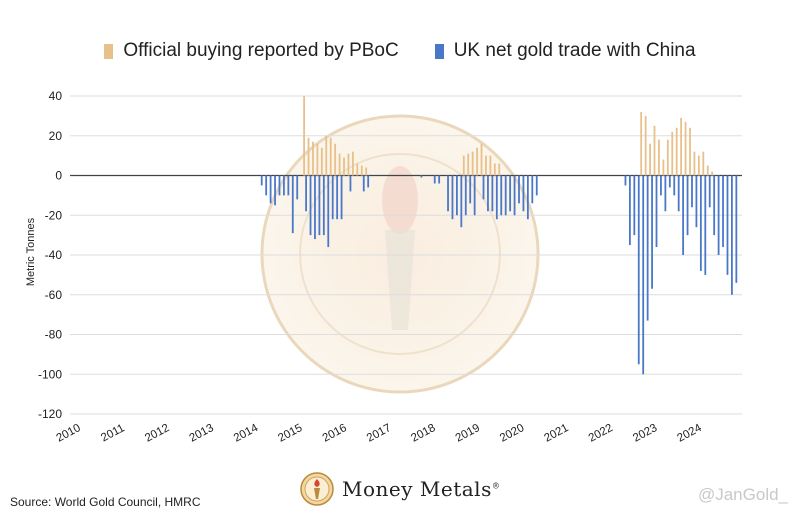 This screenshot has width=800, height=519. What do you see at coordinates (439, 51) in the screenshot?
I see `legend-swatch-uk` at bounding box center [439, 51].